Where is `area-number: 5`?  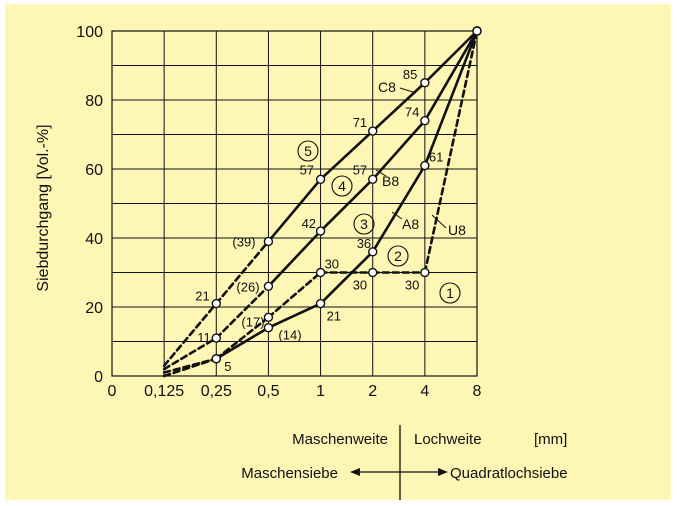 area-number: 5 is located at coordinates (308, 151).